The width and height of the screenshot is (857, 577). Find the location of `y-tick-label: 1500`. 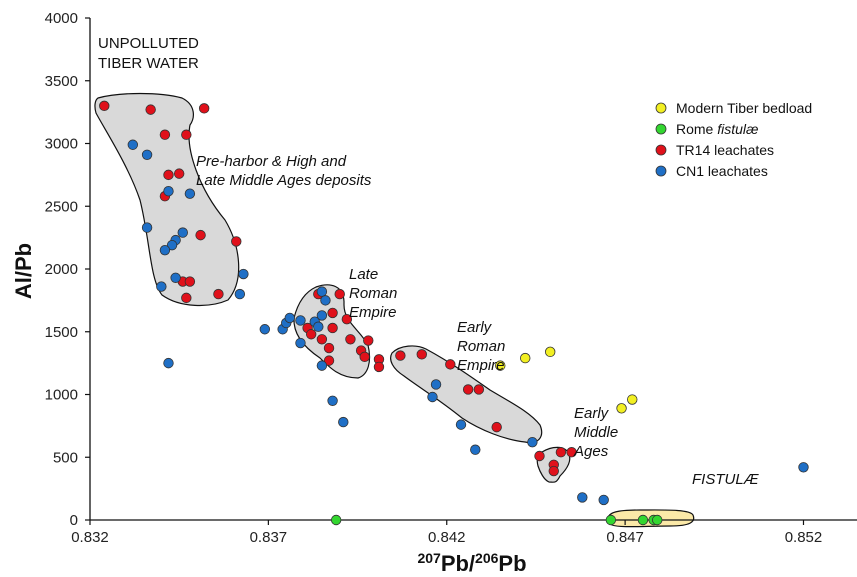

y-tick-label: 1500 is located at coordinates (61, 332).